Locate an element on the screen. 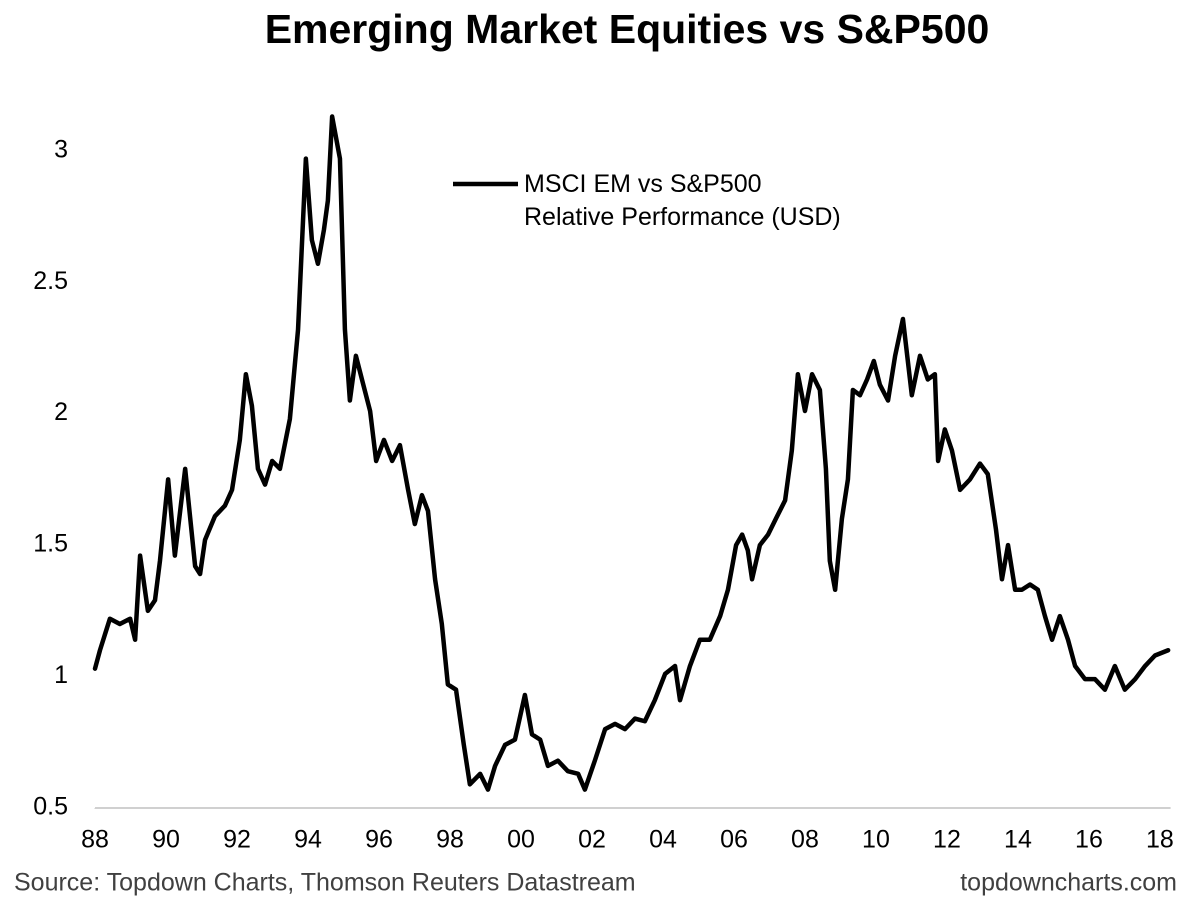 This screenshot has width=1197, height=904. x-tick-label: 18 is located at coordinates (1160, 840).